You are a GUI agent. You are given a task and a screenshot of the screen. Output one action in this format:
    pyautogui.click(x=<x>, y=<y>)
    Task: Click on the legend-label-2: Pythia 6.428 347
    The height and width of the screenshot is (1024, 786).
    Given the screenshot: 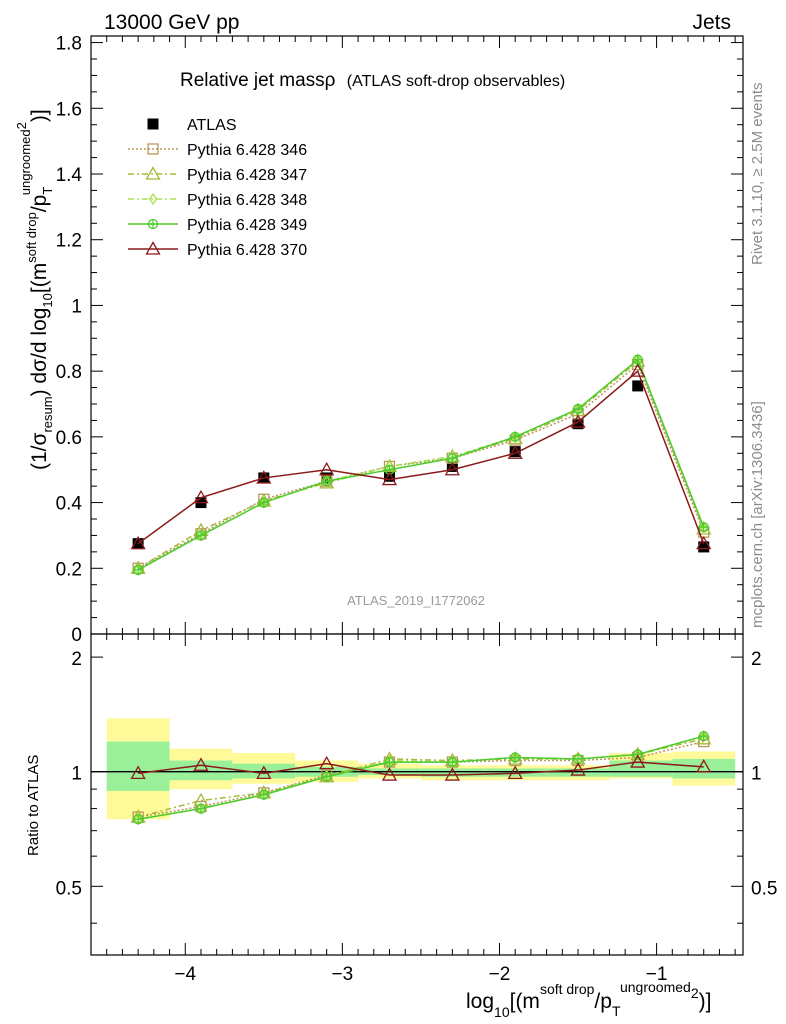 What is the action you would take?
    pyautogui.click(x=247, y=175)
    